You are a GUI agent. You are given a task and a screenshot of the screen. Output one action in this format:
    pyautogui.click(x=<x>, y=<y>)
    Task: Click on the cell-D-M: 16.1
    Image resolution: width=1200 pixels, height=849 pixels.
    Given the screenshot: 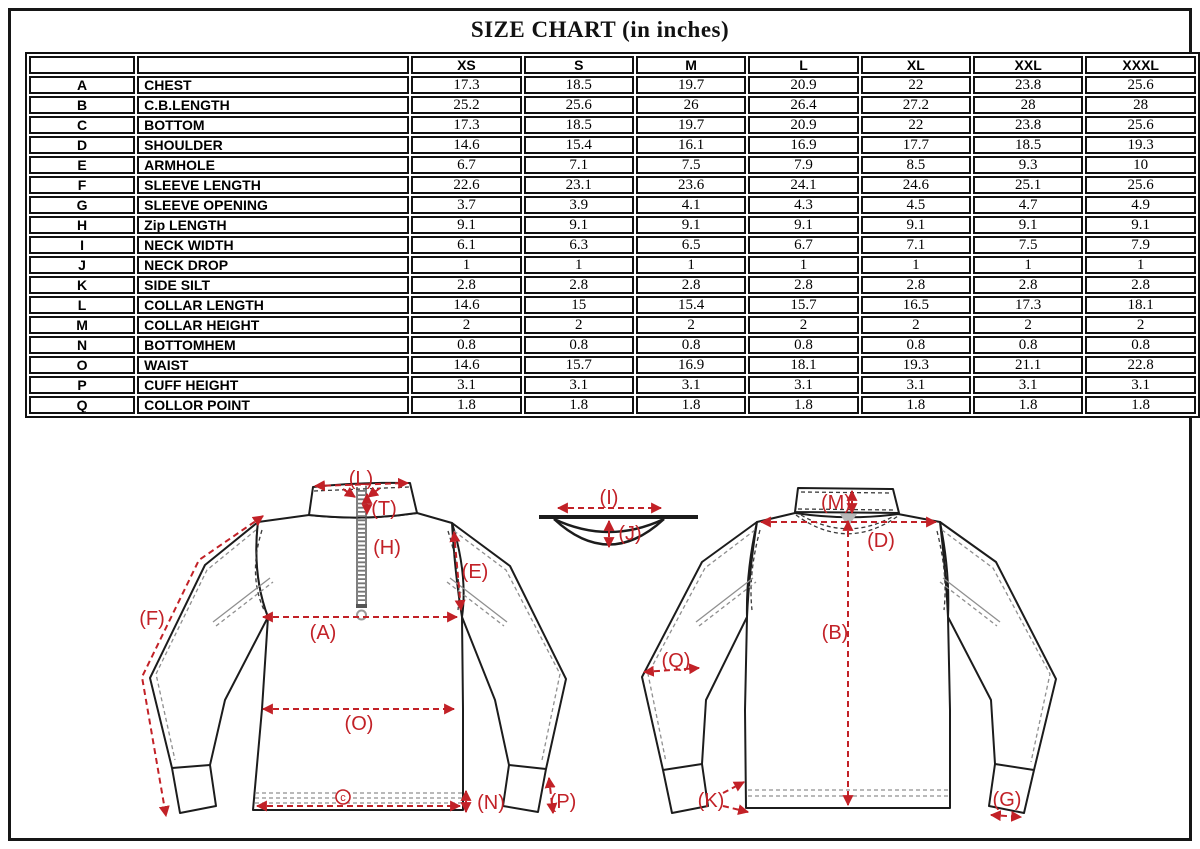 What is the action you would take?
    pyautogui.click(x=691, y=145)
    